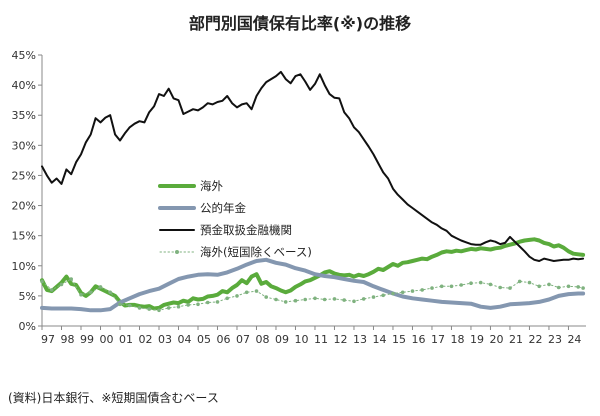 This screenshot has width=600, height=416. Describe the element at coordinates (516, 339) in the screenshot. I see `x-tick-label: 21` at that location.